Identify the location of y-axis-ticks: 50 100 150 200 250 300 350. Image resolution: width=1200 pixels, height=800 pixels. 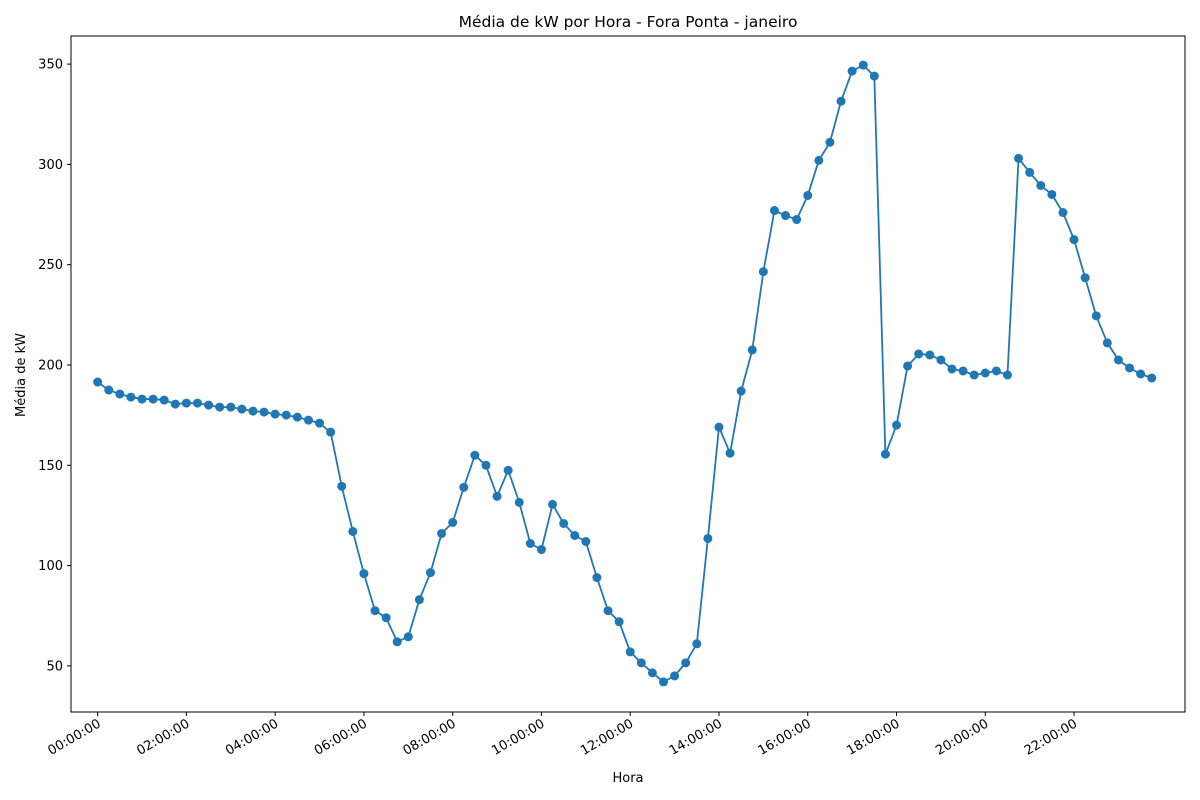
(54, 366).